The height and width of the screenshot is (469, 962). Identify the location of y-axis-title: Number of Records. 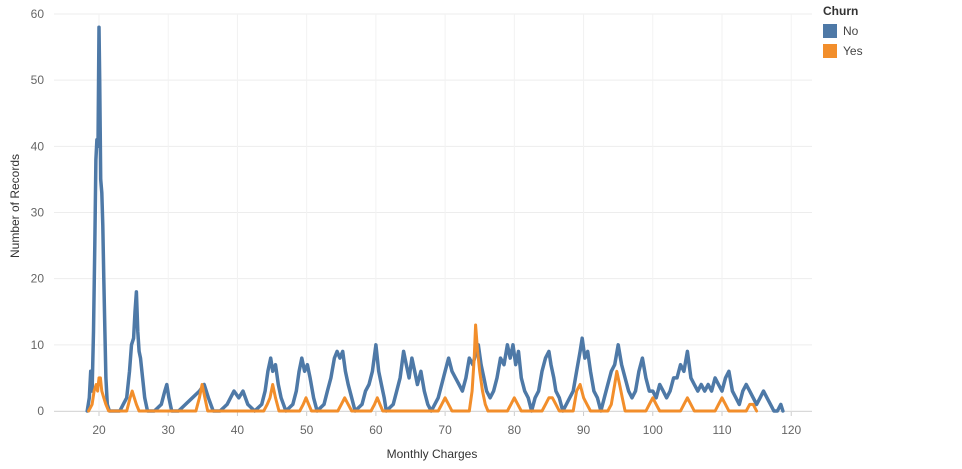
(15, 206).